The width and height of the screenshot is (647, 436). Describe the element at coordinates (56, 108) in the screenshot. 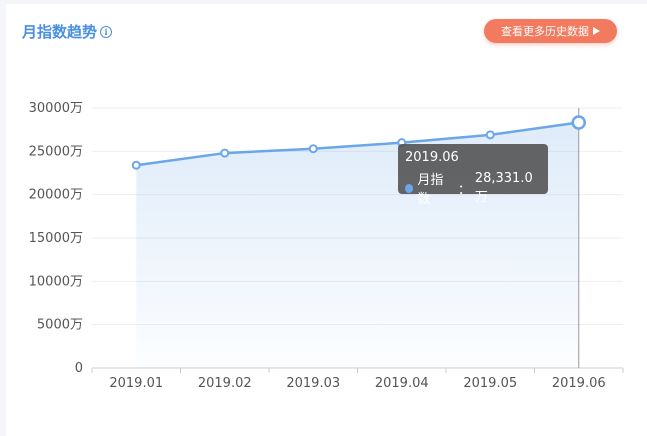

I see `y-tick-label: 30000万` at that location.